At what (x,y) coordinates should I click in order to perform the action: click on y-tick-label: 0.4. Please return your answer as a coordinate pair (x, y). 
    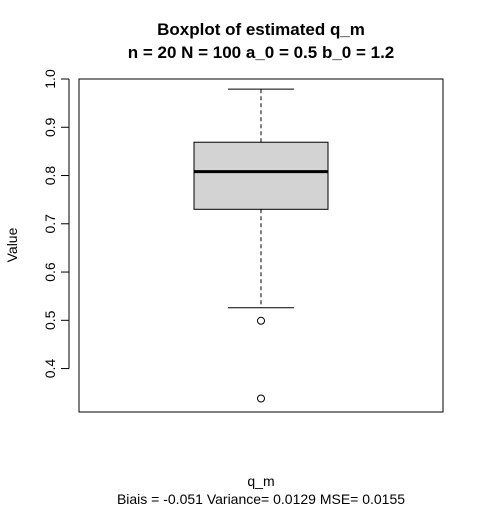
    Looking at the image, I should click on (50, 369).